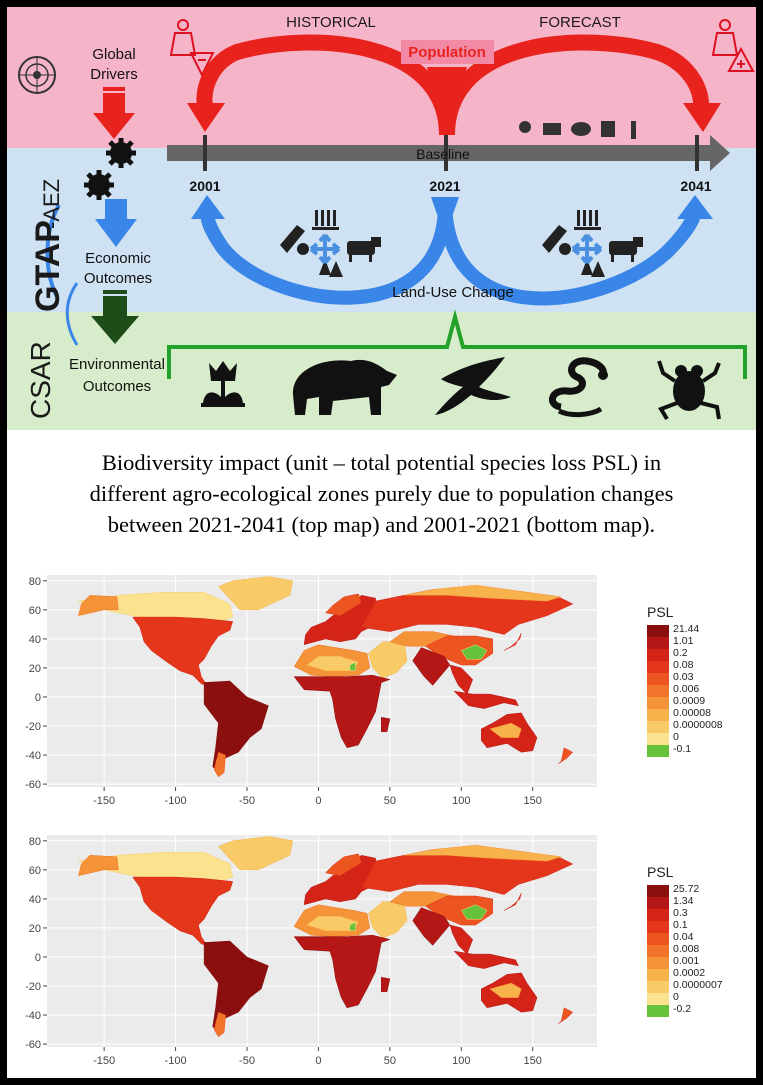 Image resolution: width=763 pixels, height=1085 pixels. Describe the element at coordinates (35, 929) in the screenshot. I see `y-tick-label: 20` at that location.